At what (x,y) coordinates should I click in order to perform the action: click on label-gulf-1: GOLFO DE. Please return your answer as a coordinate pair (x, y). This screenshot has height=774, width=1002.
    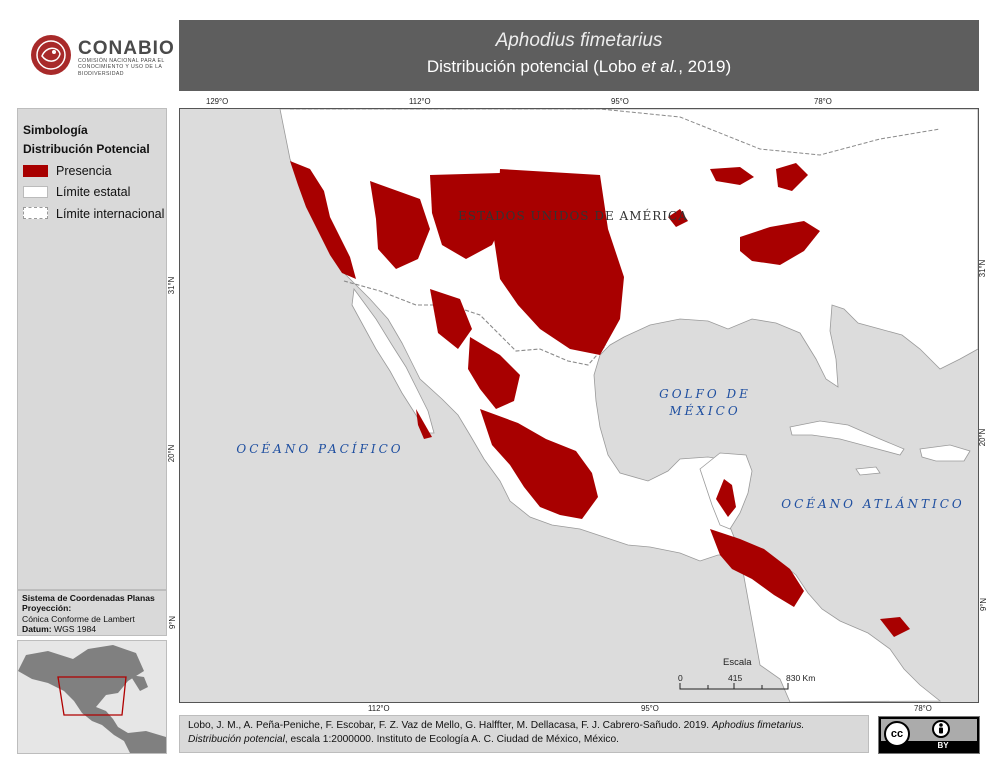
    Looking at the image, I should click on (705, 394).